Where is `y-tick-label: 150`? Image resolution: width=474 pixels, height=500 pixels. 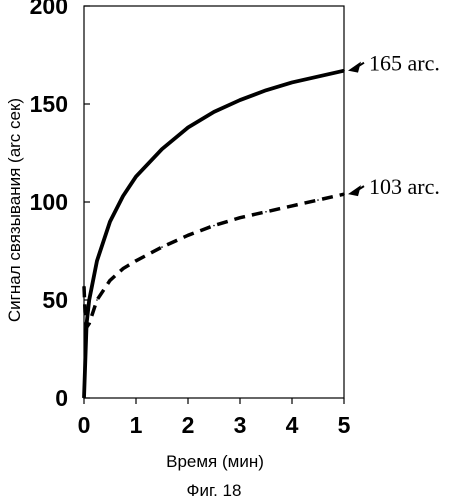 y-tick-label: 150 is located at coordinates (49, 104).